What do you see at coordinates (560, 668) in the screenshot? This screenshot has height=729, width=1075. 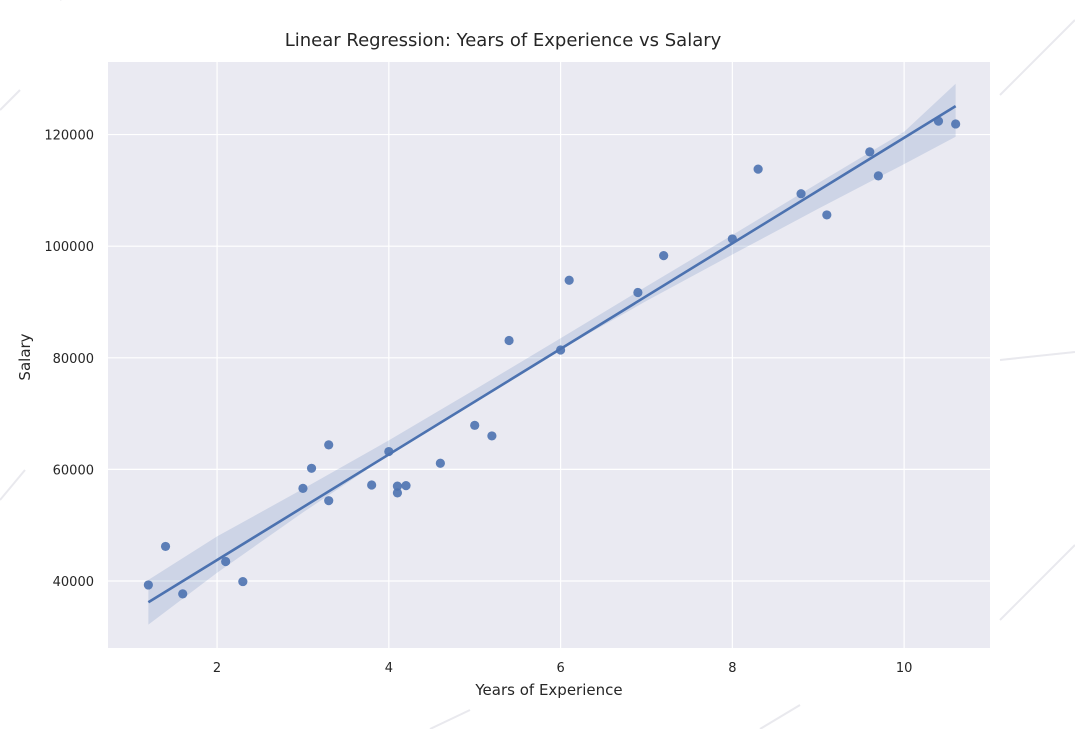 I see `x-tick-label: 6` at bounding box center [560, 668].